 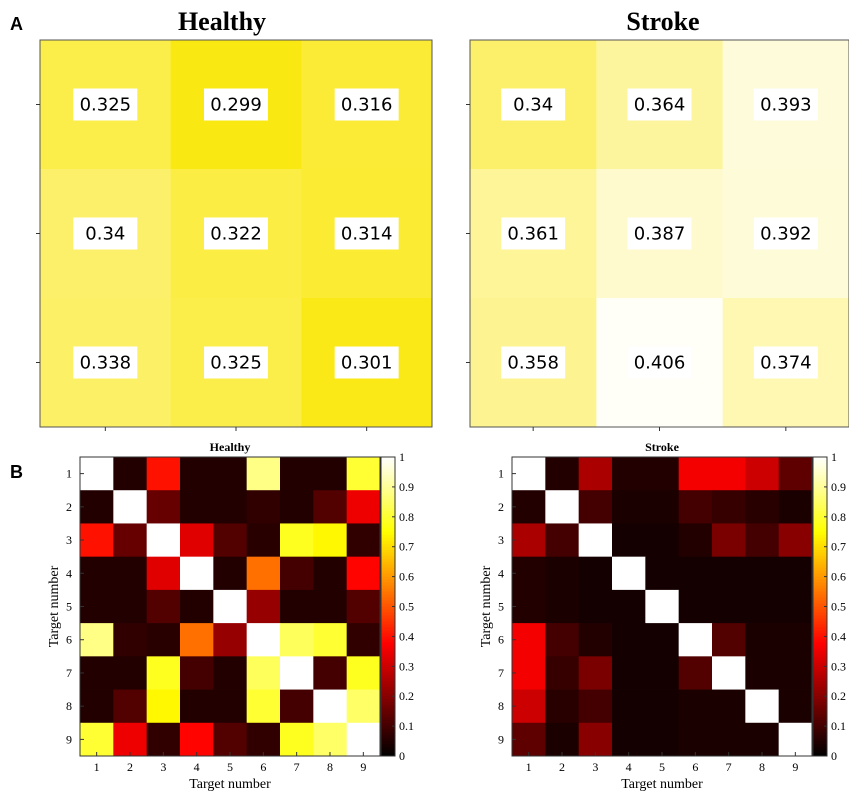 I want to click on x-tick-label: 6, so click(x=695, y=767).